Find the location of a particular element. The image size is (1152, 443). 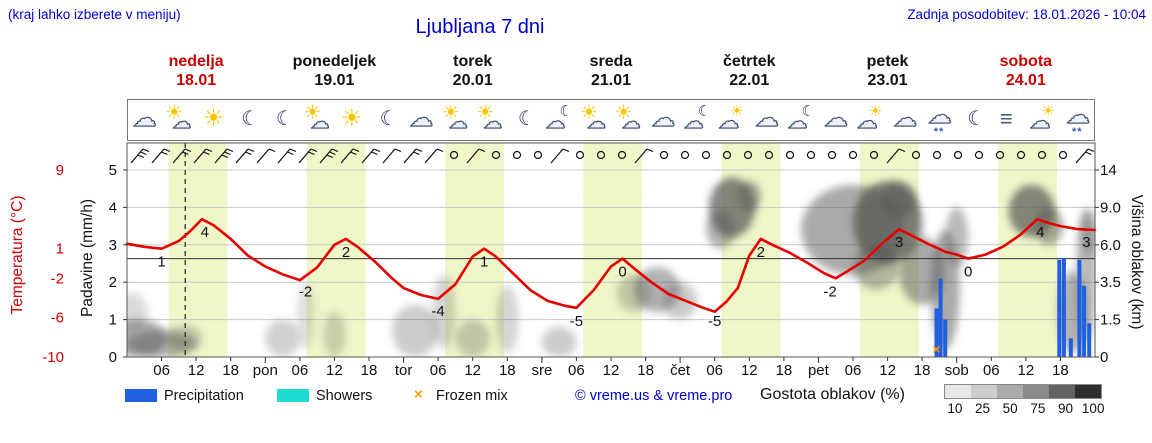

cloud-icon: ☁ is located at coordinates (663, 121).